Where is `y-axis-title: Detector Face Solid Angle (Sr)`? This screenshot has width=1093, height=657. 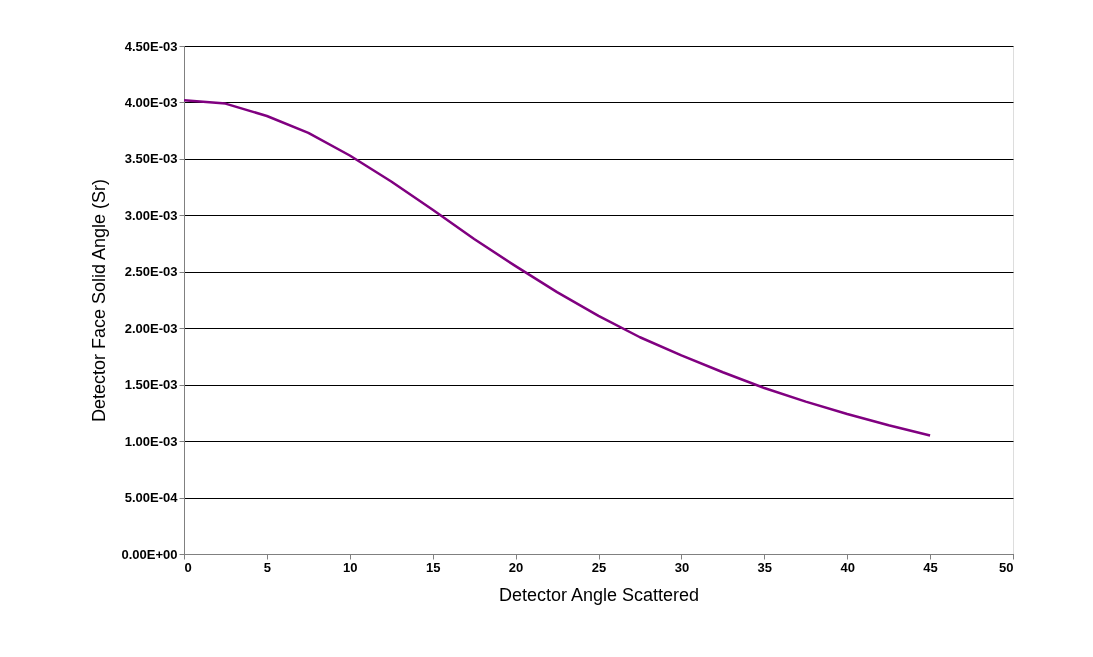 y-axis-title: Detector Face Solid Angle (Sr) is located at coordinates (99, 300).